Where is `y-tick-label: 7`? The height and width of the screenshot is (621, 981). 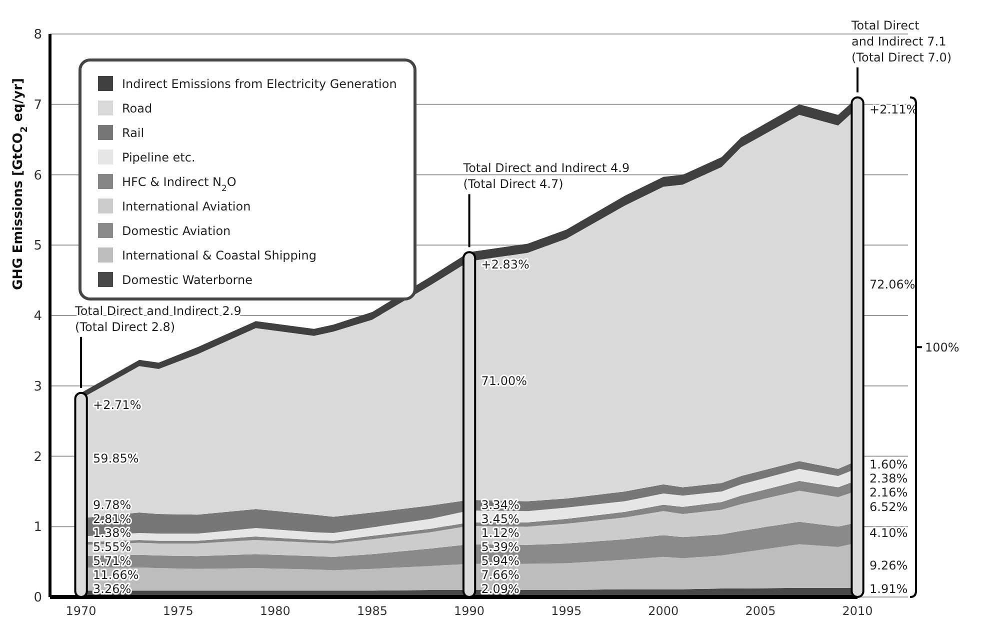 y-tick-label: 7 is located at coordinates (38, 105).